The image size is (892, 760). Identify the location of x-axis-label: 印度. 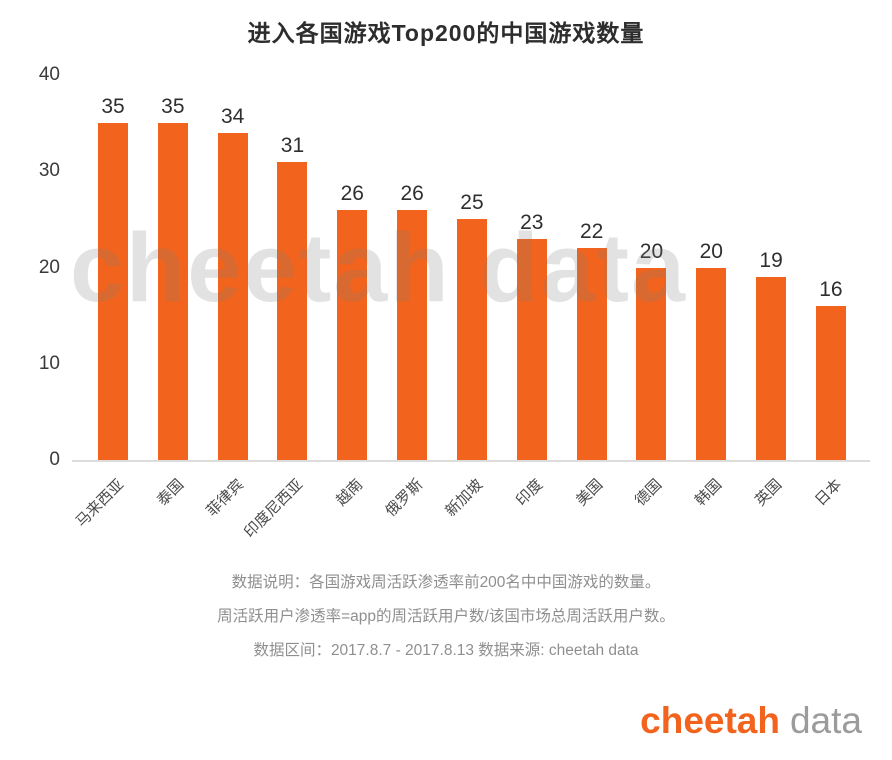
(529, 493).